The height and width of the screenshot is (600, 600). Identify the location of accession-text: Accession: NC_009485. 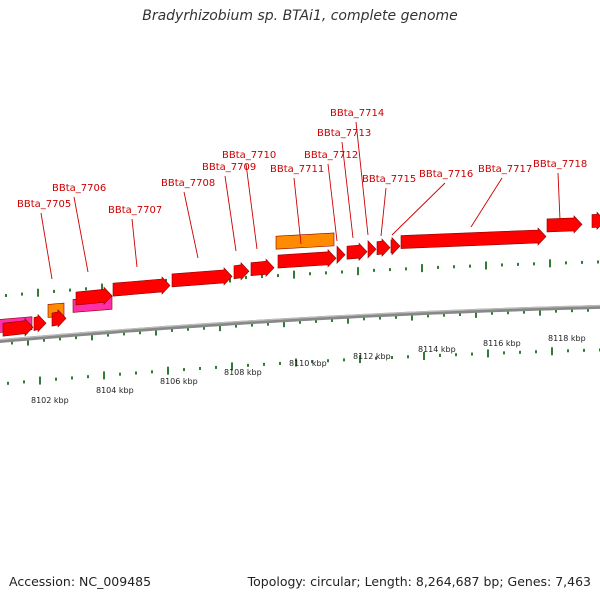
(80, 581).